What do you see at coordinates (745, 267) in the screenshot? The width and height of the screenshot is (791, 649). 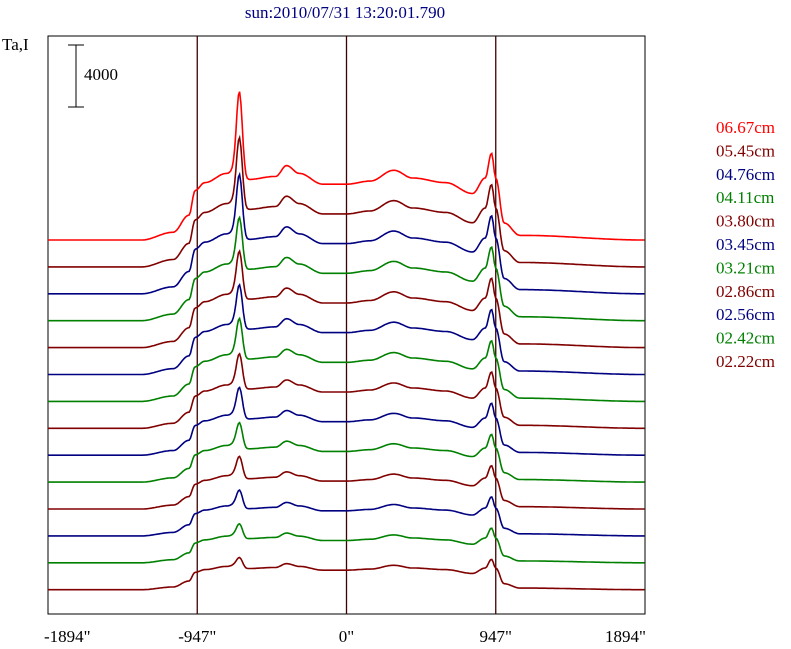 I see `legend-entry: 03.21cm` at bounding box center [745, 267].